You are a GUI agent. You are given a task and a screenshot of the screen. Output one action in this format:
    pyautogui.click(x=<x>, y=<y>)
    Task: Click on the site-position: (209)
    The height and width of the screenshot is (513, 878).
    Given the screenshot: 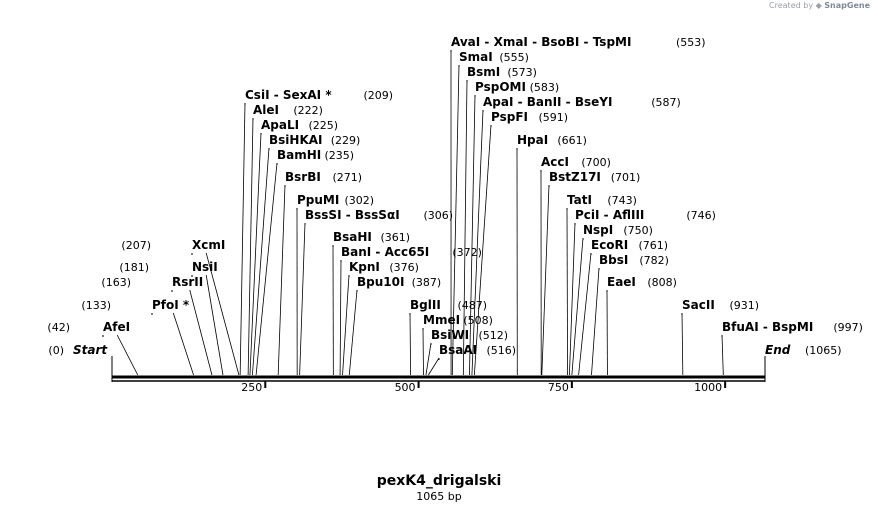 What is the action you would take?
    pyautogui.click(x=379, y=95)
    